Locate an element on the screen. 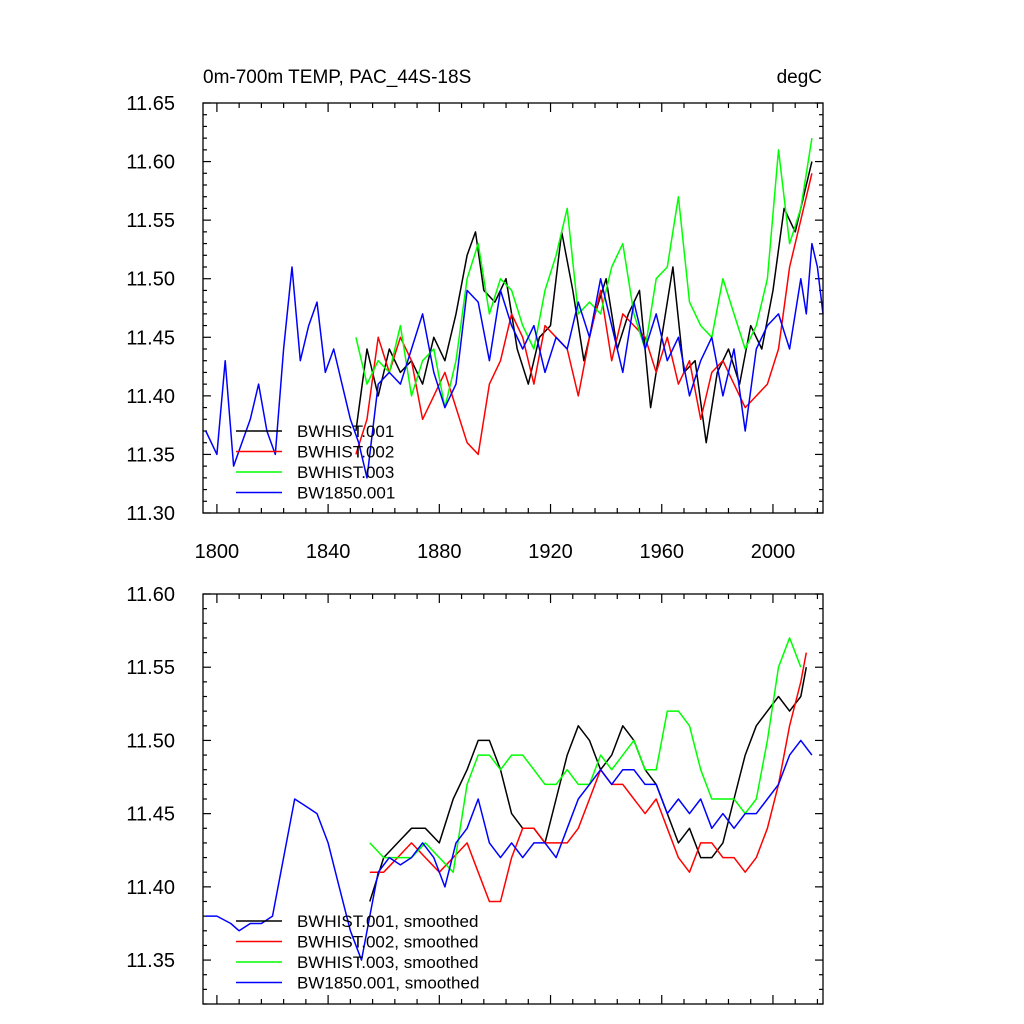  top-legend-label: BWHIST.003 is located at coordinates (345, 472).